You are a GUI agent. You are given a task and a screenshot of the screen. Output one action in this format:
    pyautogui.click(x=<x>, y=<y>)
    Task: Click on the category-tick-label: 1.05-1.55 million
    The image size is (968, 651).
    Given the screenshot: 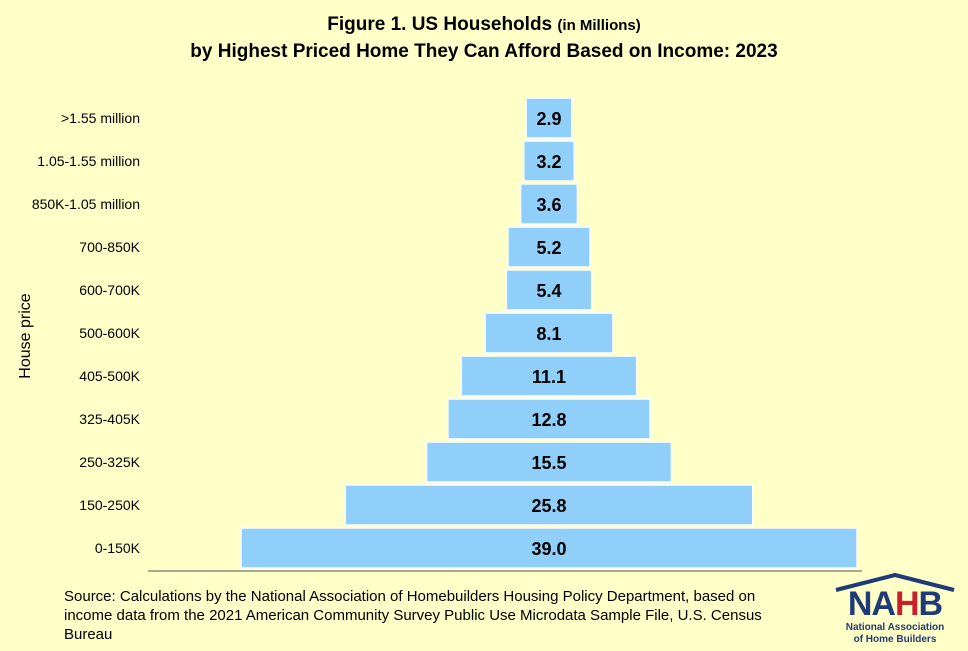 What is the action you would take?
    pyautogui.click(x=88, y=161)
    